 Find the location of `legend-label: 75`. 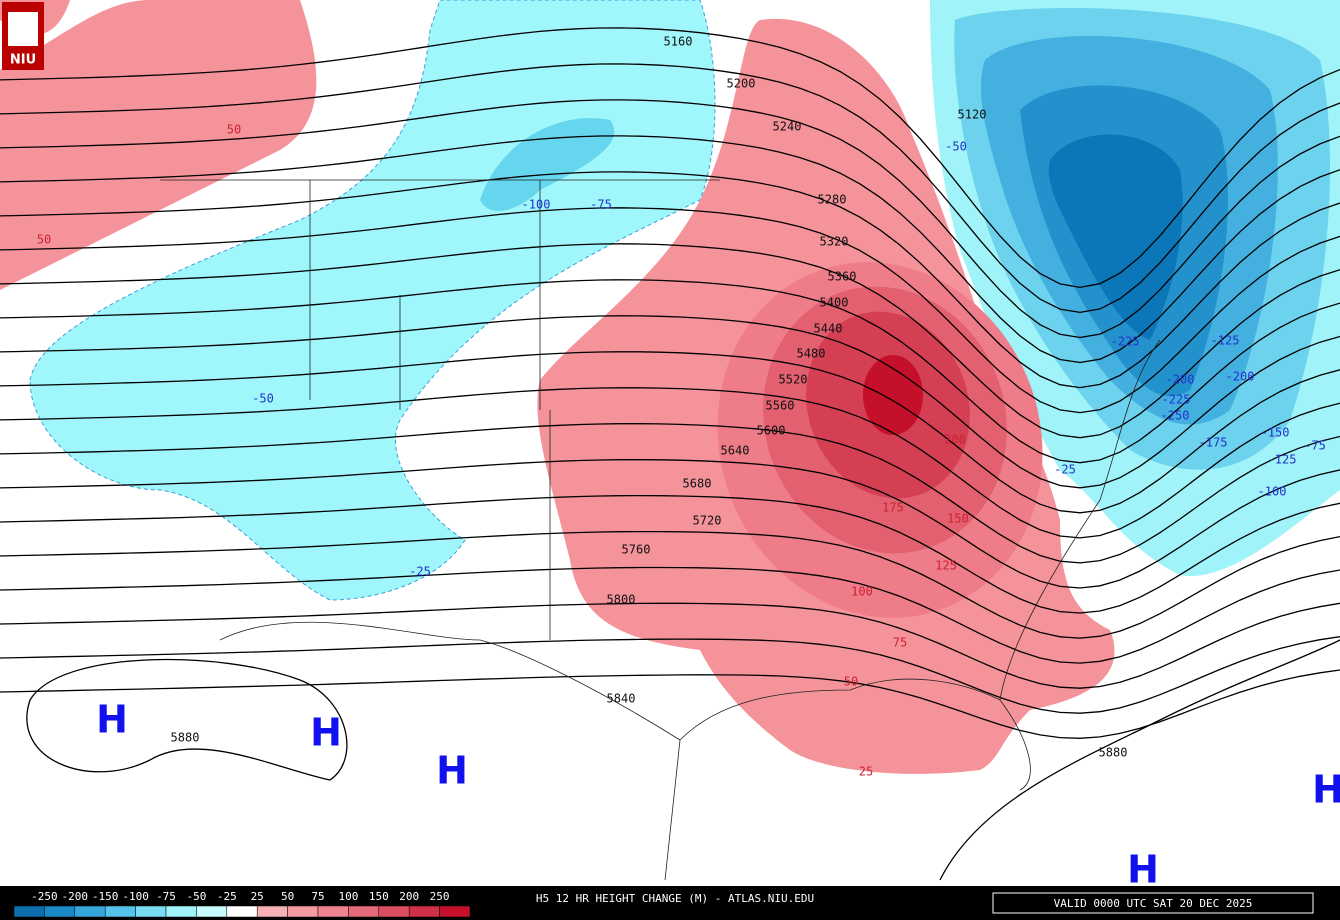

legend-label: 75 is located at coordinates (317, 896).